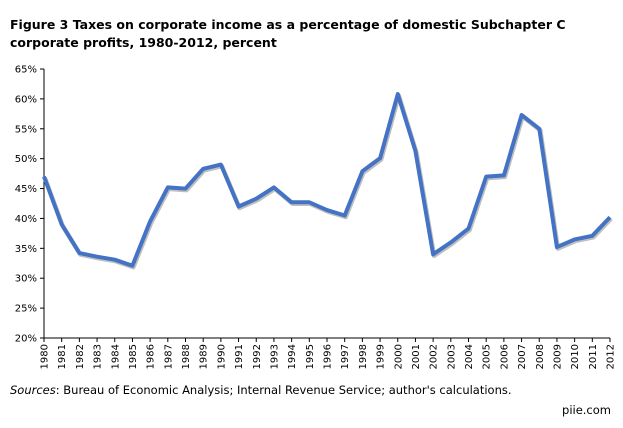  Describe the element at coordinates (586, 410) in the screenshot. I see `credit: piie.com` at that location.